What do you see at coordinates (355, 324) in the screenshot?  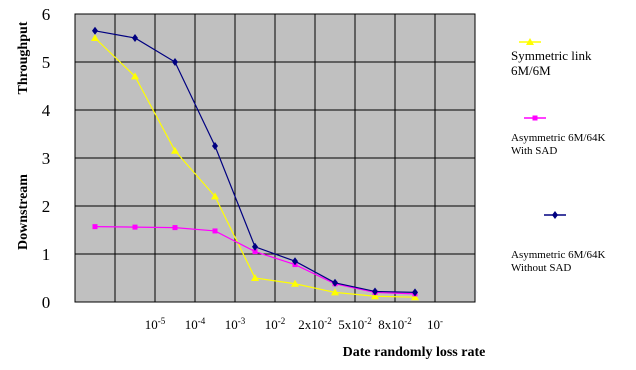 I see `x-tick-label: 5x10⁻²` at bounding box center [355, 324].